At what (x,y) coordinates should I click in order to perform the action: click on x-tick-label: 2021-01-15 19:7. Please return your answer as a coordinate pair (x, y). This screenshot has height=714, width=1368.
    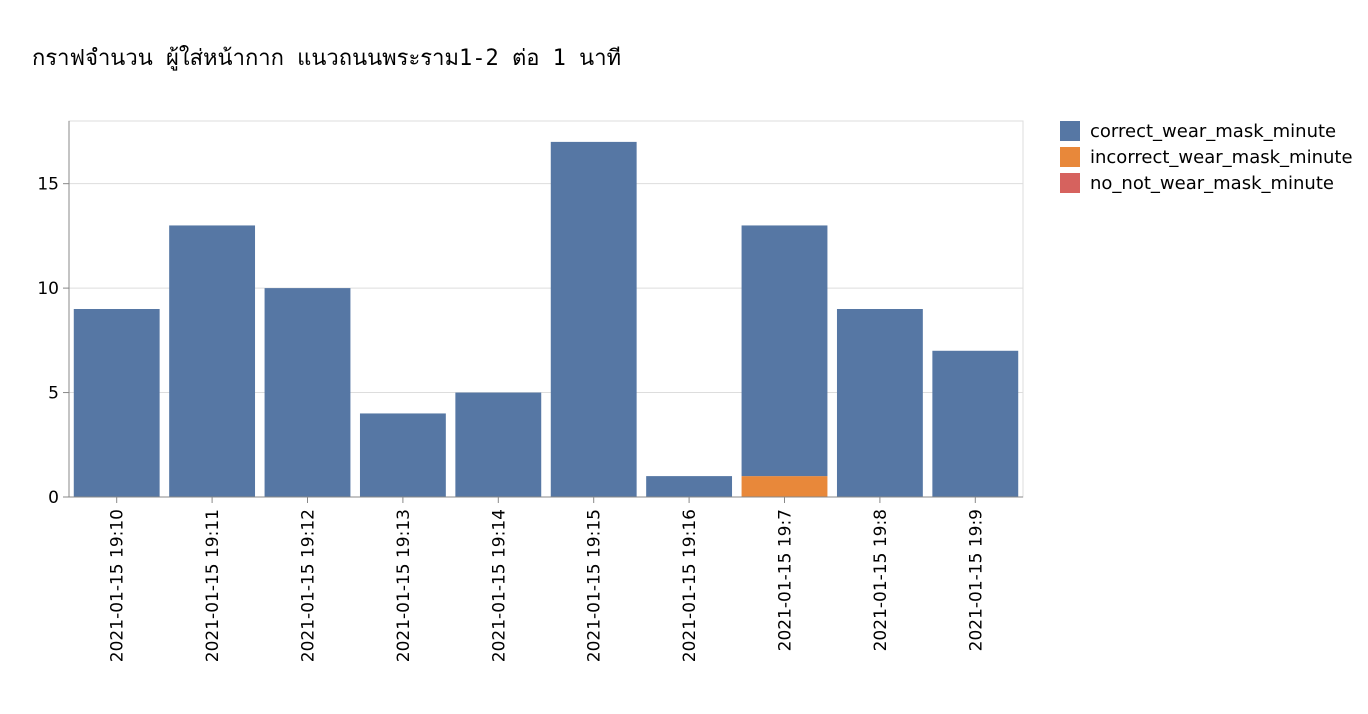
    Looking at the image, I should click on (786, 580).